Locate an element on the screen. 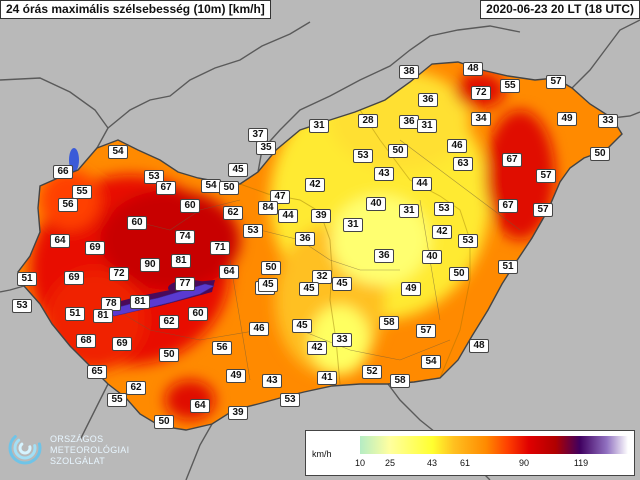  logo-line-3: SZOLGÁLAT is located at coordinates (78, 461).